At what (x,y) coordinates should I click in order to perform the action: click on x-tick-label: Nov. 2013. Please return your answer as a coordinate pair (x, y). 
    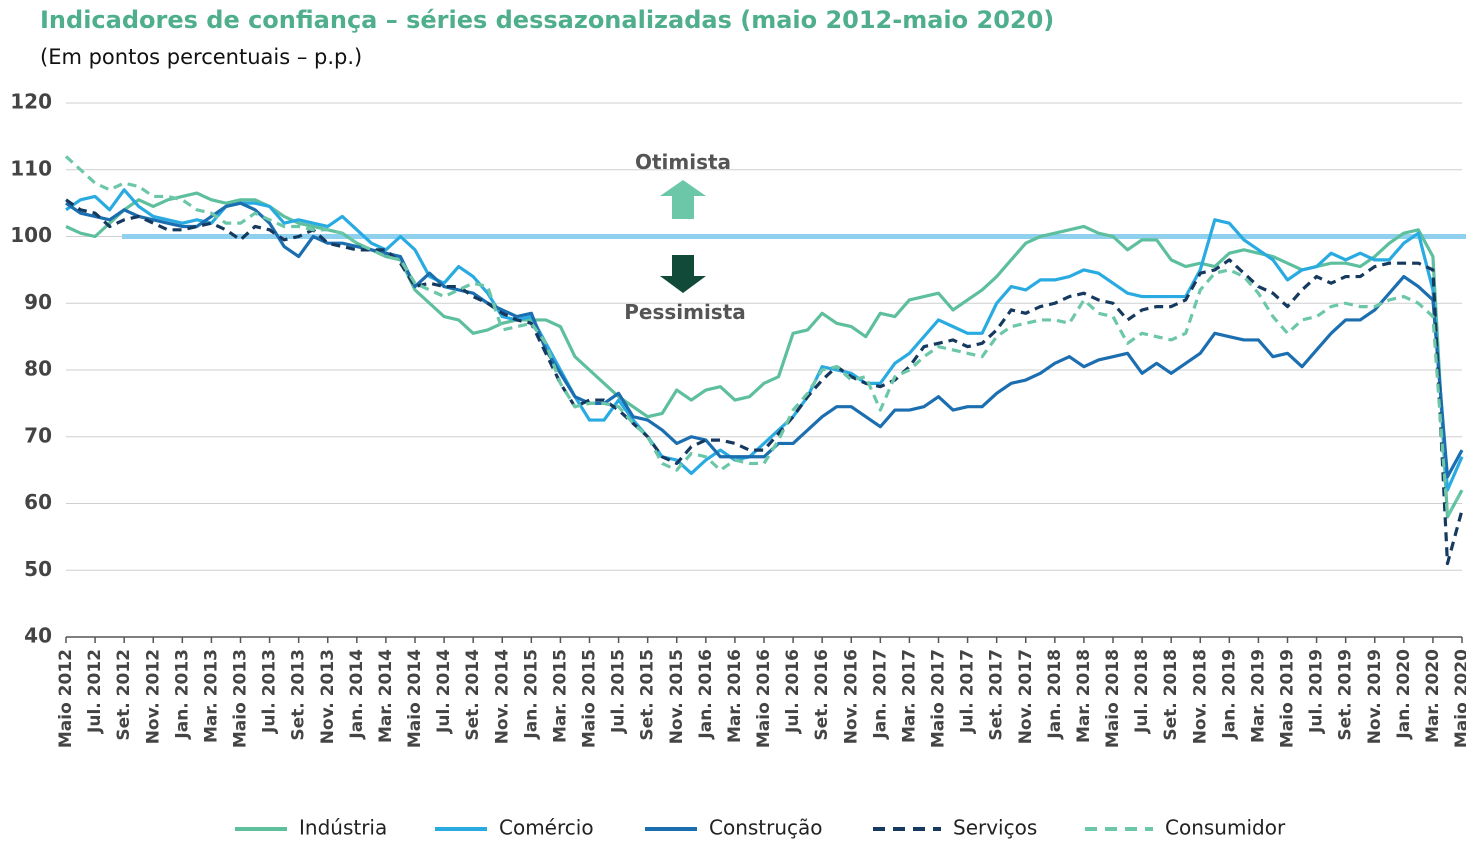
    Looking at the image, I should click on (328, 696).